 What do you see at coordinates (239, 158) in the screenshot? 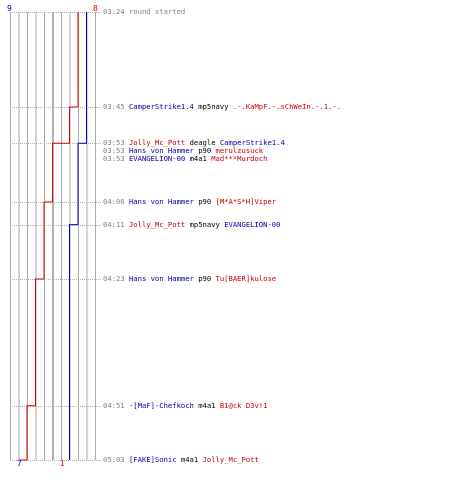
I see `victim-name: Mad***Murdoch` at bounding box center [239, 158].